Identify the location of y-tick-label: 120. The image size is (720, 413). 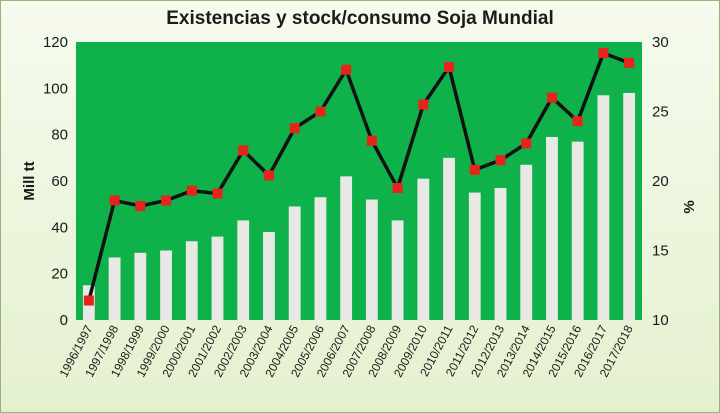
(55, 42).